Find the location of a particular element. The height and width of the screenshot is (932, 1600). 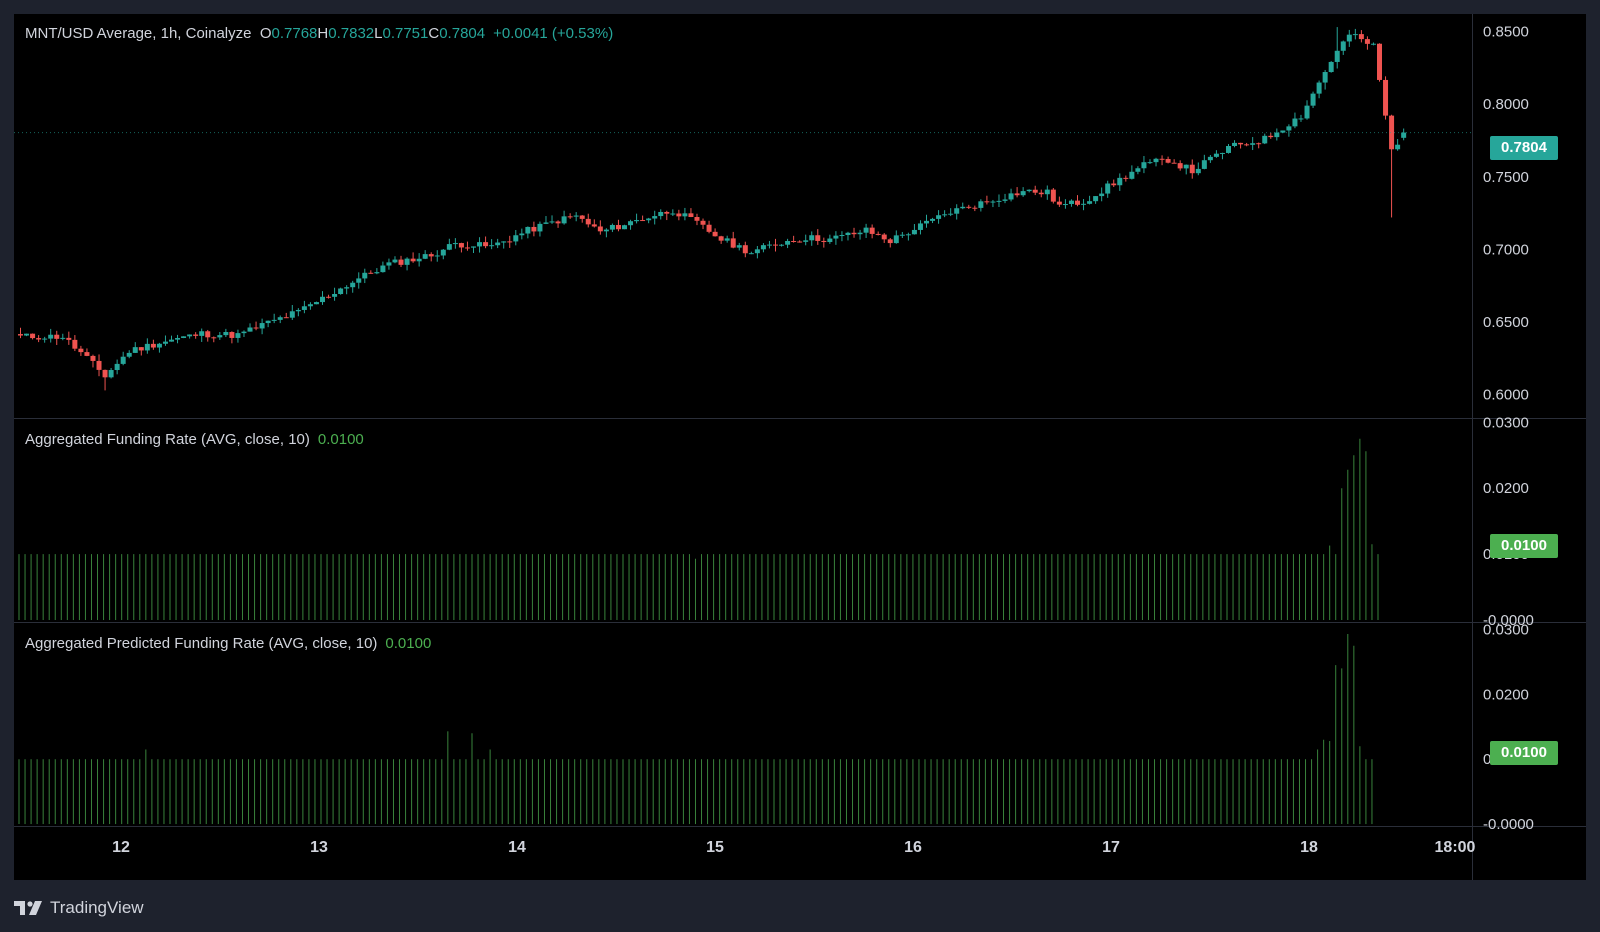

low-key: L is located at coordinates (378, 33).